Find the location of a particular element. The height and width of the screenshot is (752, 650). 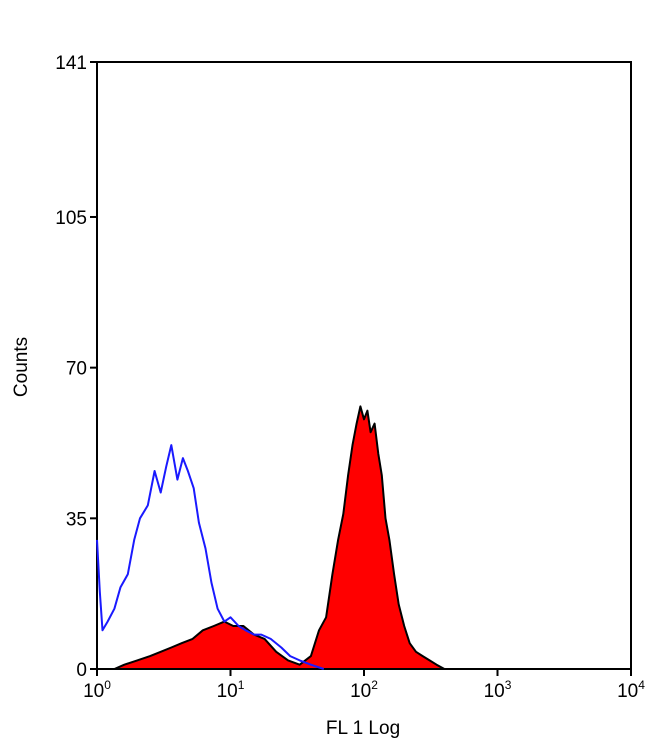

y-tick-label: 70 is located at coordinates (76, 369).